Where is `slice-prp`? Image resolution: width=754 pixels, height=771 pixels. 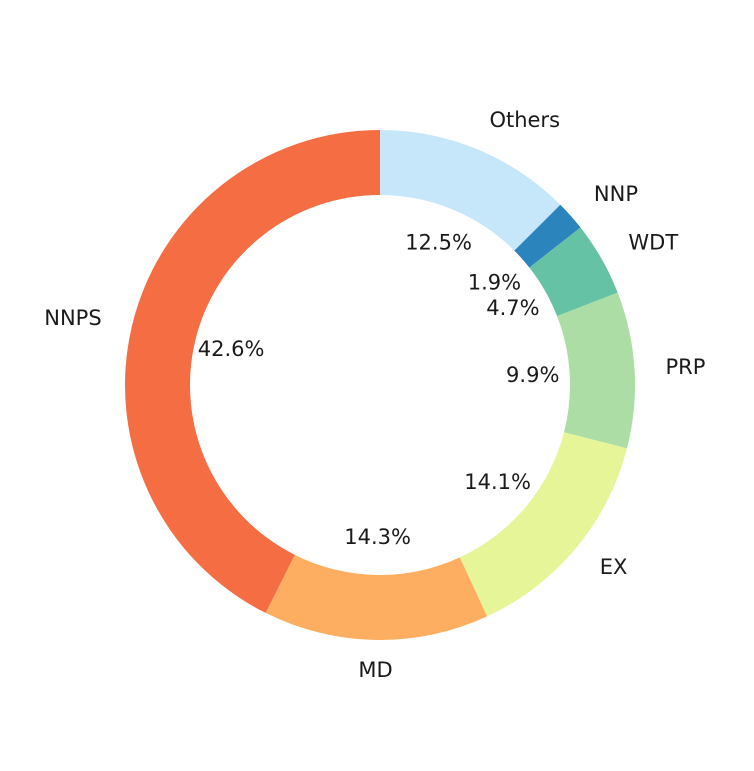 slice-prp is located at coordinates (596, 370).